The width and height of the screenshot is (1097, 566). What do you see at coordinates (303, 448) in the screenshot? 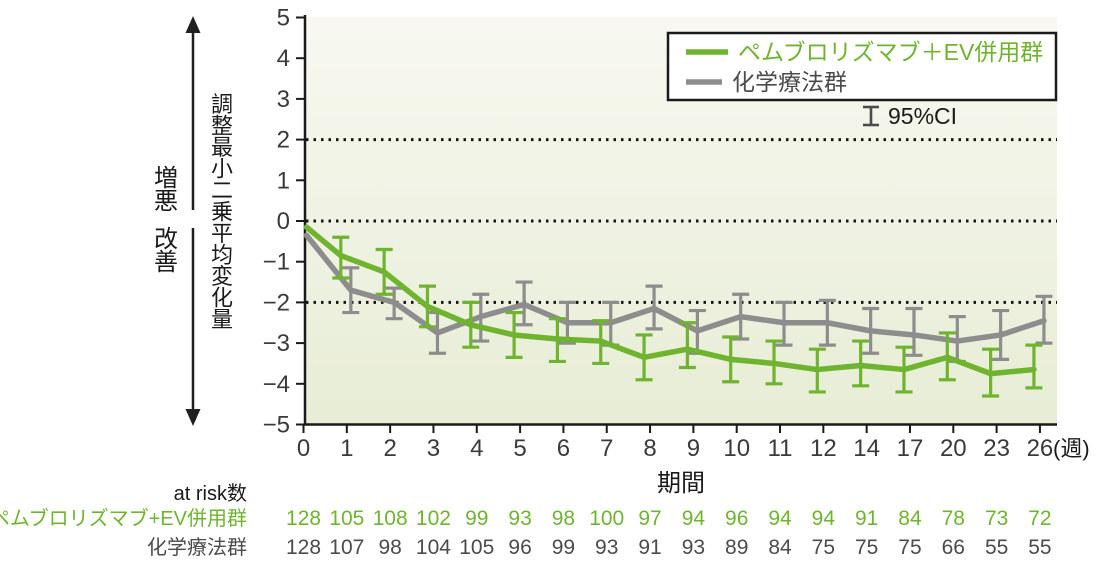
I see `x-tick-label: 0` at bounding box center [303, 448].